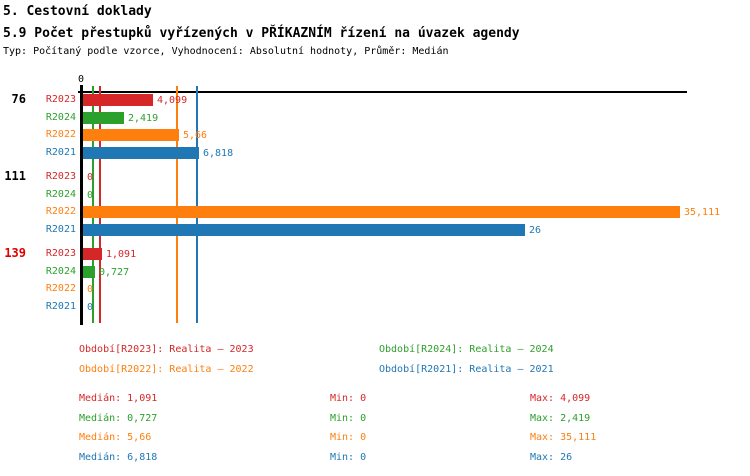 This screenshot has width=750, height=476. Describe the element at coordinates (115, 437) in the screenshot. I see `stat-median-R2022: Medián: 5,66` at that location.